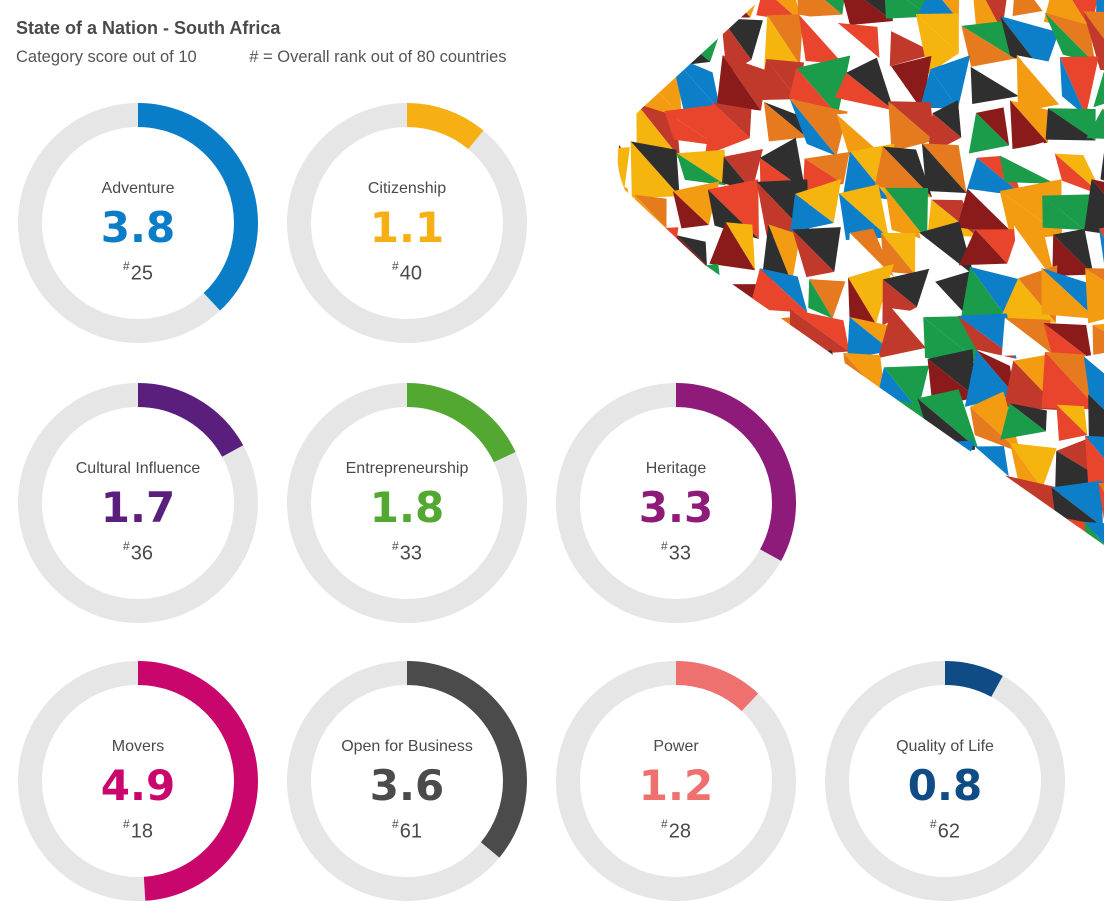 The height and width of the screenshot is (913, 1104). Describe the element at coordinates (138, 468) in the screenshot. I see `category-label: Cultural Influence` at that location.